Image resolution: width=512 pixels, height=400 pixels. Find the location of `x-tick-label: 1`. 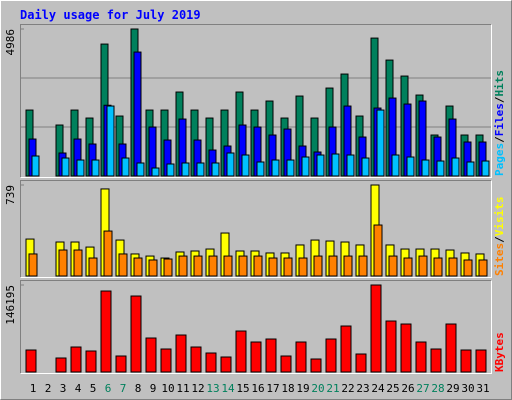

x-tick-label: 1 is located at coordinates (33, 388).